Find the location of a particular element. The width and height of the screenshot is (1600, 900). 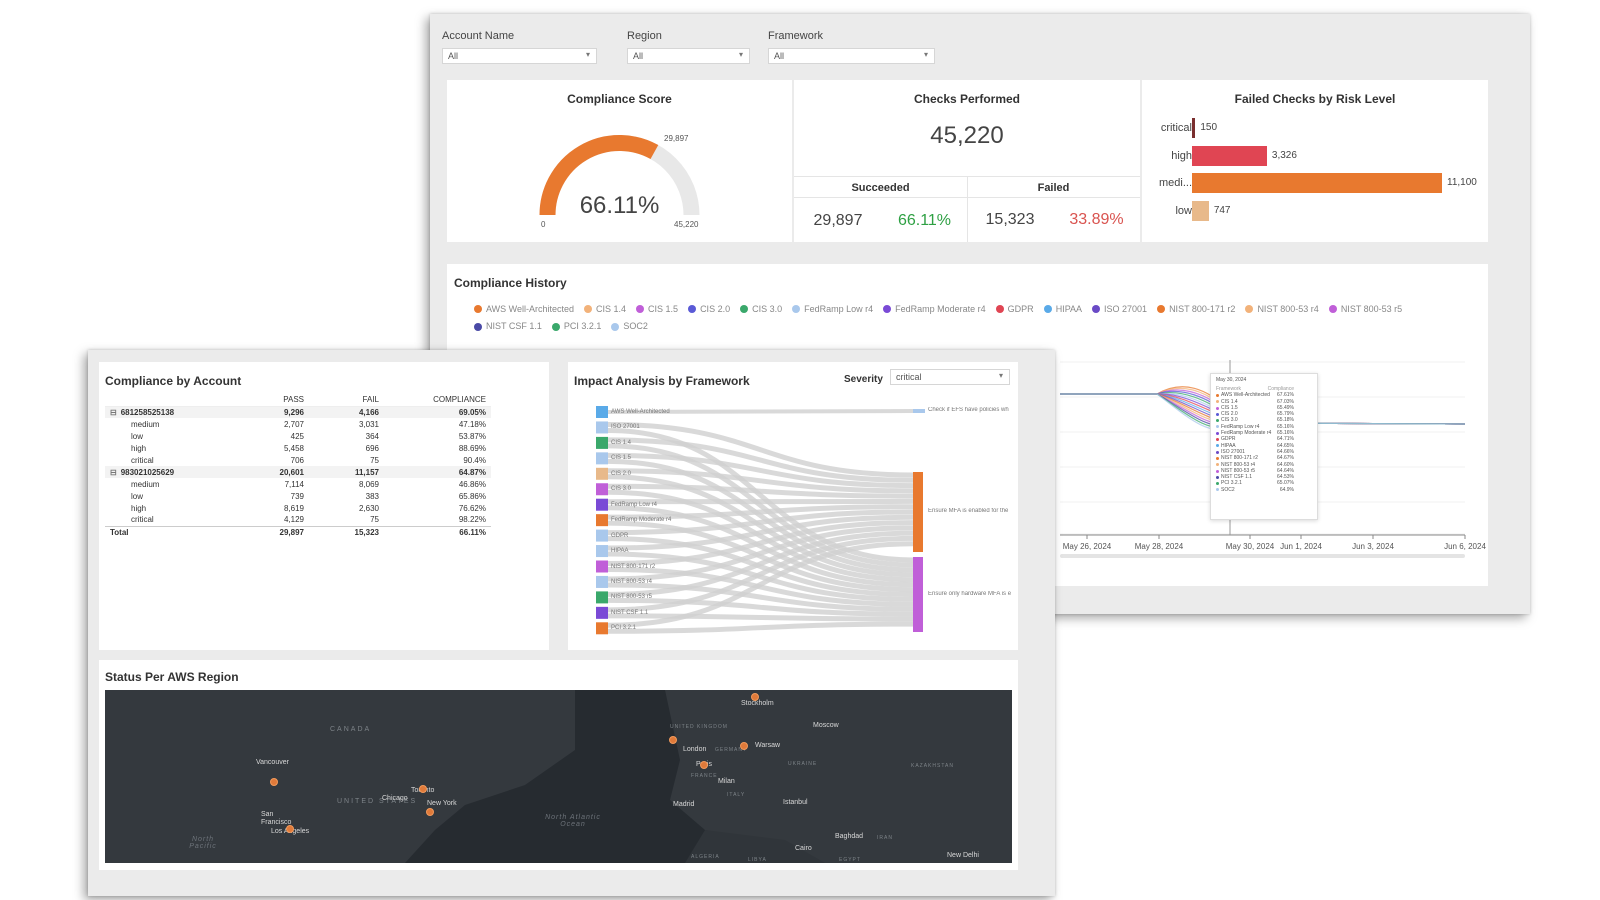

legend-item: CIS 1.5 is located at coordinates (657, 309).